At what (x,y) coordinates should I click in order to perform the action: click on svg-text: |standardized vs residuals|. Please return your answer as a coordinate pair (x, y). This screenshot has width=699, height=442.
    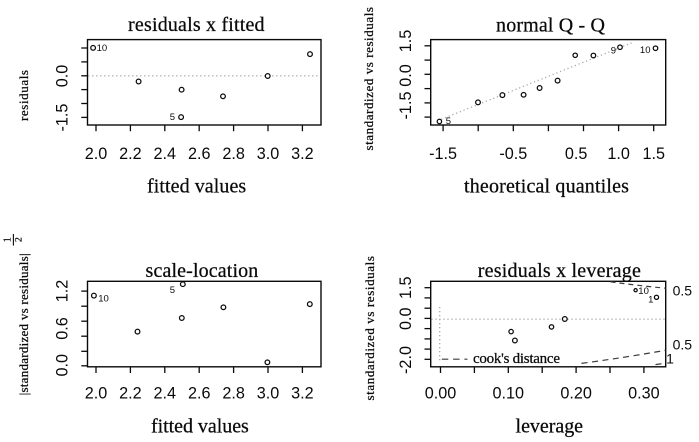
    Looking at the image, I should click on (23, 324).